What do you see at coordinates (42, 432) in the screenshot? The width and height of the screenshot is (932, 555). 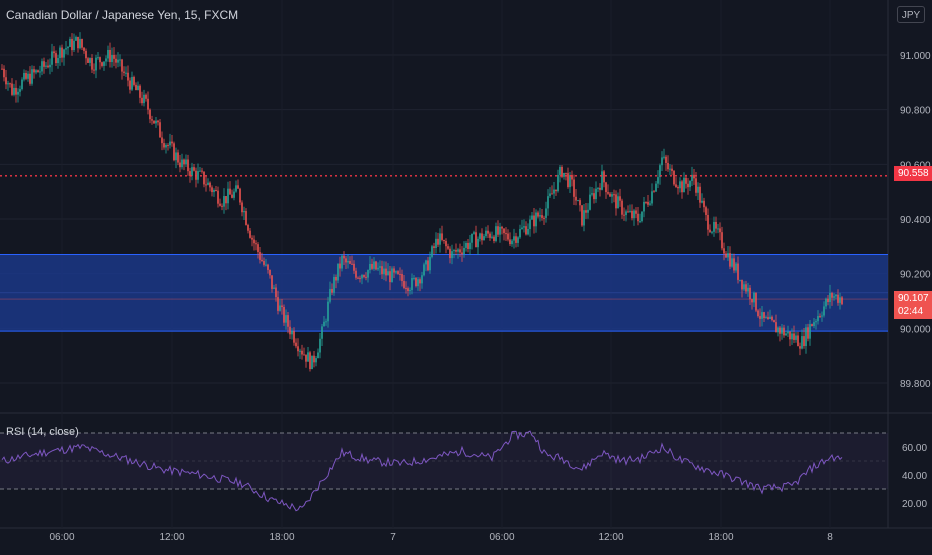 I see `rsi-title: RSI (14, close)` at bounding box center [42, 432].